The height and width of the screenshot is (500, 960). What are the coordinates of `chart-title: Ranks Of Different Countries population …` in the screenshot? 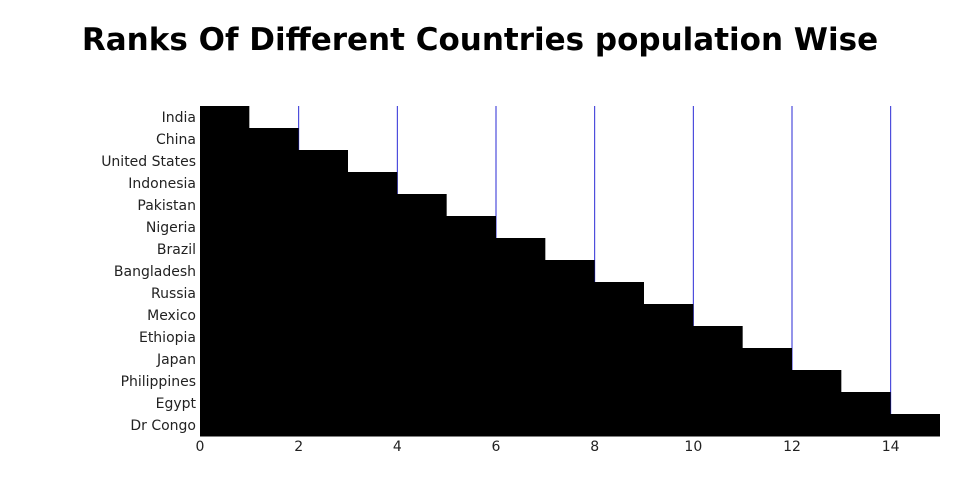 It's located at (480, 40).